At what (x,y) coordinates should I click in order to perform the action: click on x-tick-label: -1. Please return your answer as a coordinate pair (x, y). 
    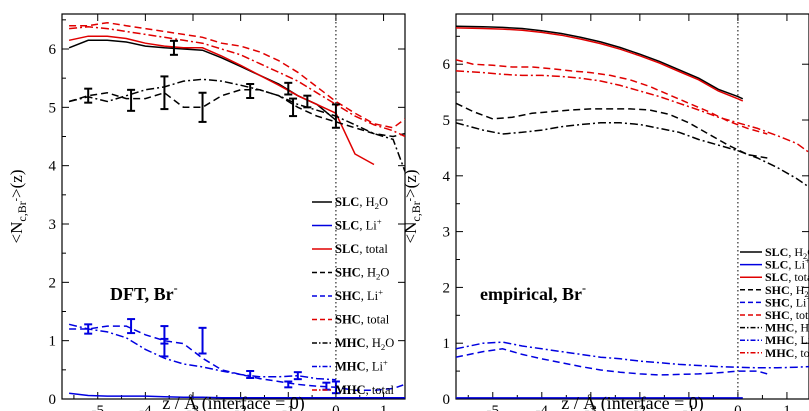
    Looking at the image, I should click on (288, 407).